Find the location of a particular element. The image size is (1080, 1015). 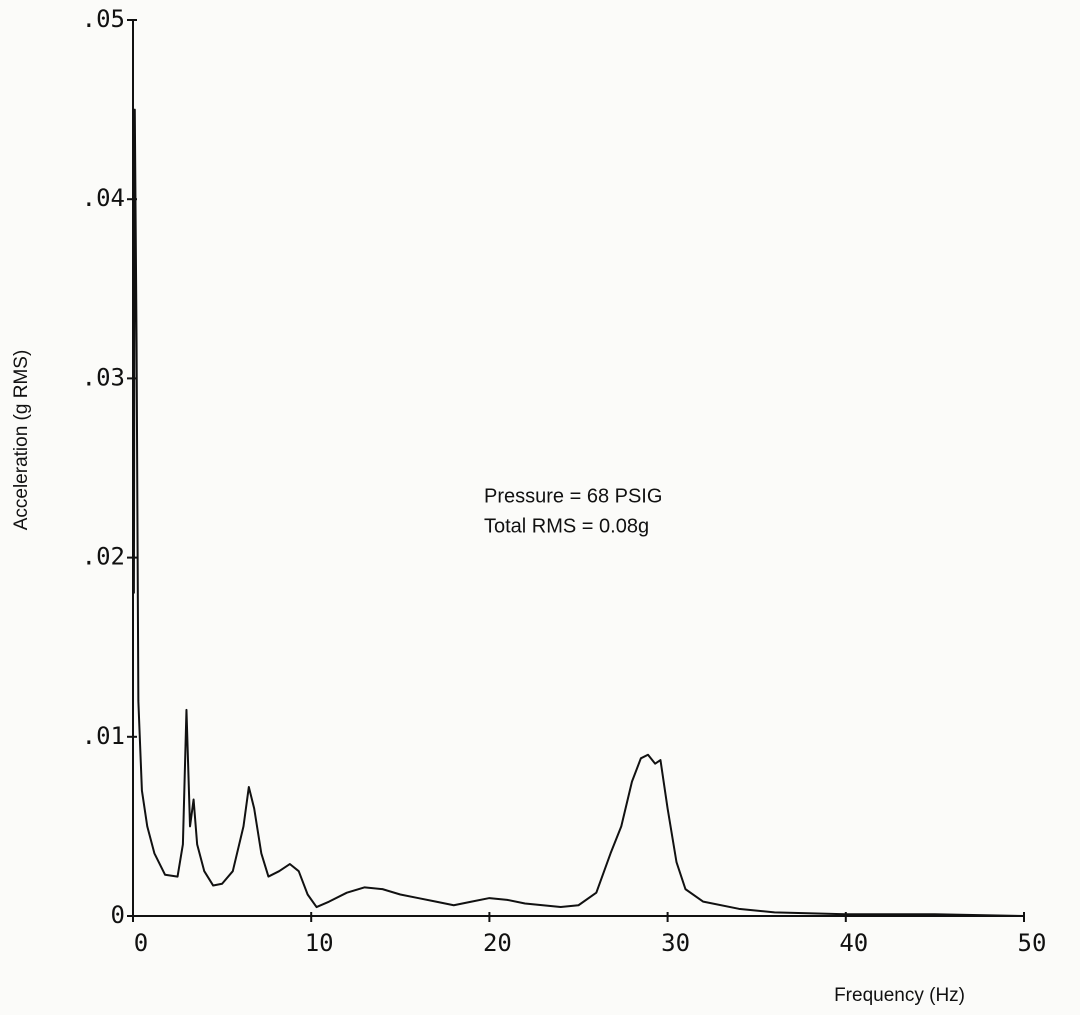

x-tick-label: 50 is located at coordinates (1032, 943).